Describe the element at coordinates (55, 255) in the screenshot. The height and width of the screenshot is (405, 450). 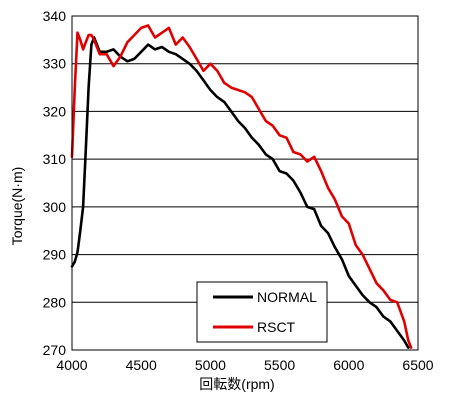
I see `y-tick-label: 290` at that location.